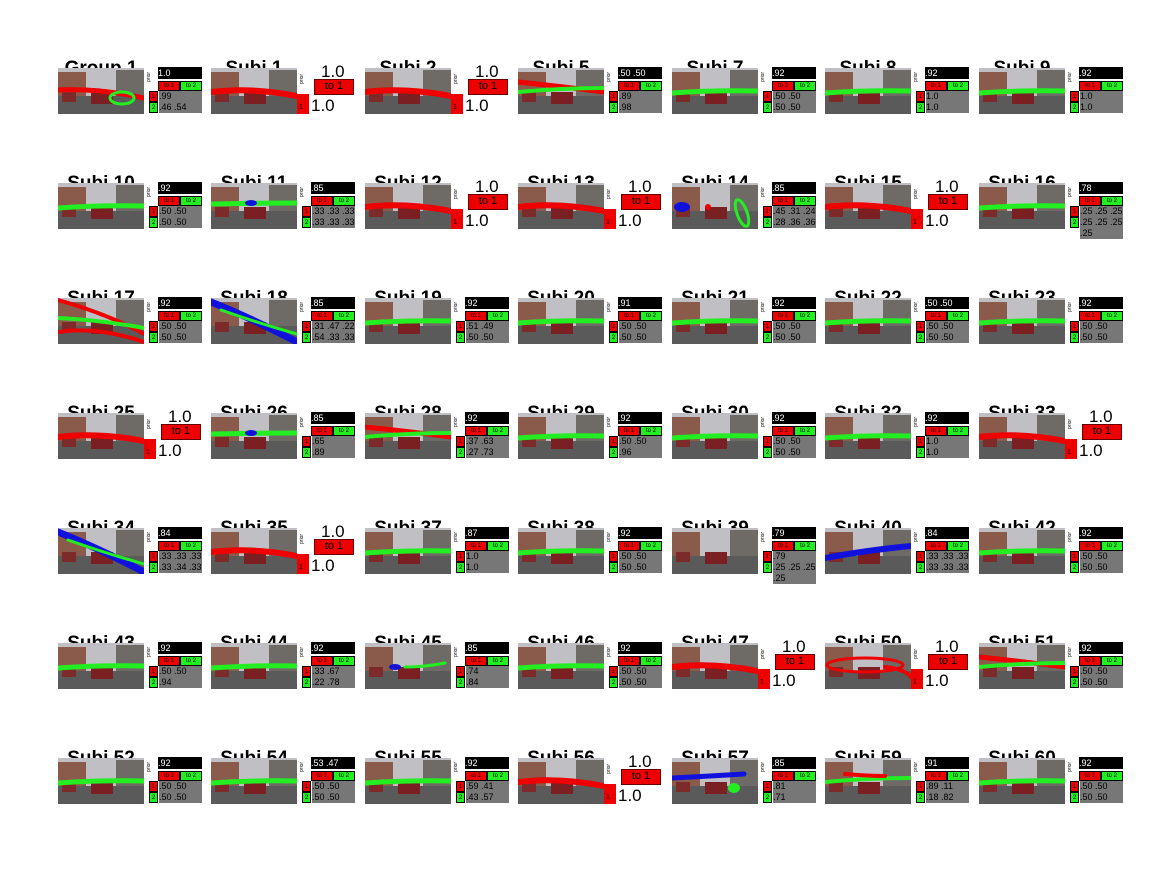 This screenshot has width=1167, height=875. I want to click on state-1-values: .65, so click(333, 441).